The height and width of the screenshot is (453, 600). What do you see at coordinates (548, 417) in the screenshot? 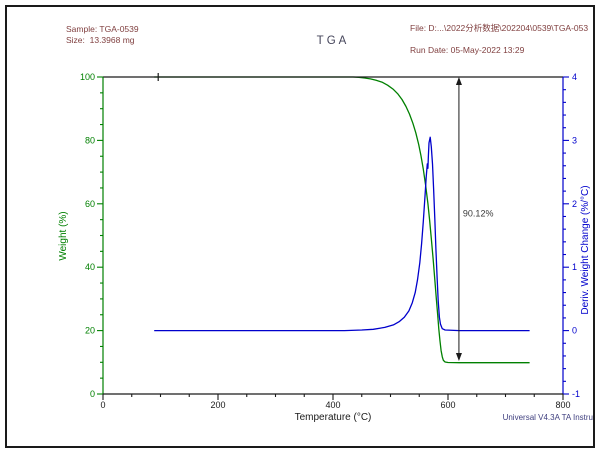
I see `instrument-version-label: Universal V4.3A TA Instru` at bounding box center [548, 417].